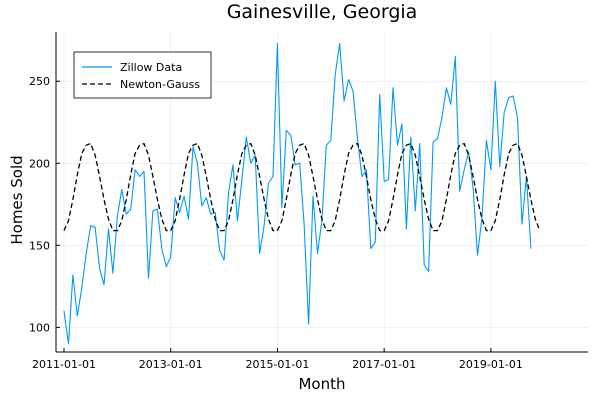 Image resolution: width=600 pixels, height=400 pixels. What do you see at coordinates (160, 84) in the screenshot?
I see `legend-label-newton-gauss: Newton-Gauss` at bounding box center [160, 84].